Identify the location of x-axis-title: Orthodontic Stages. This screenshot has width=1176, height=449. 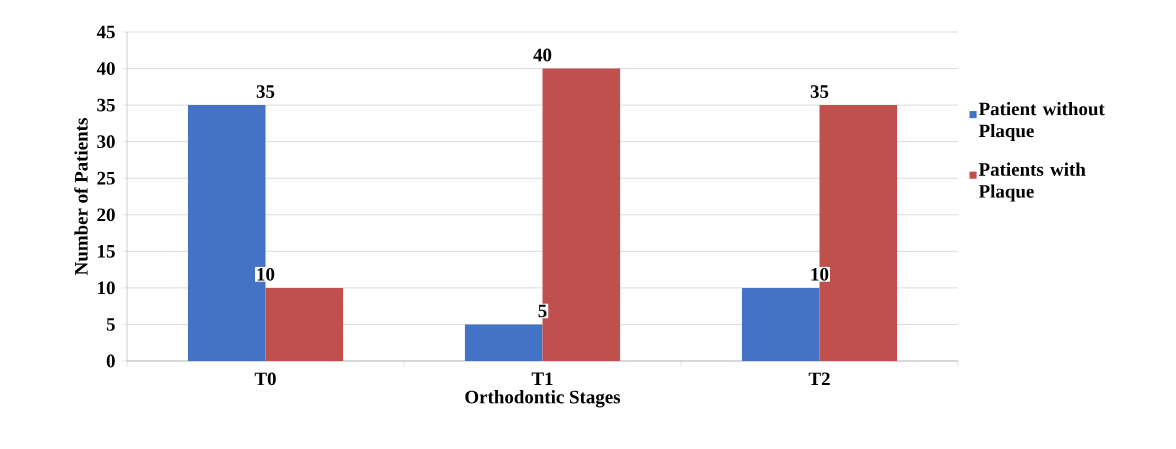
(543, 399).